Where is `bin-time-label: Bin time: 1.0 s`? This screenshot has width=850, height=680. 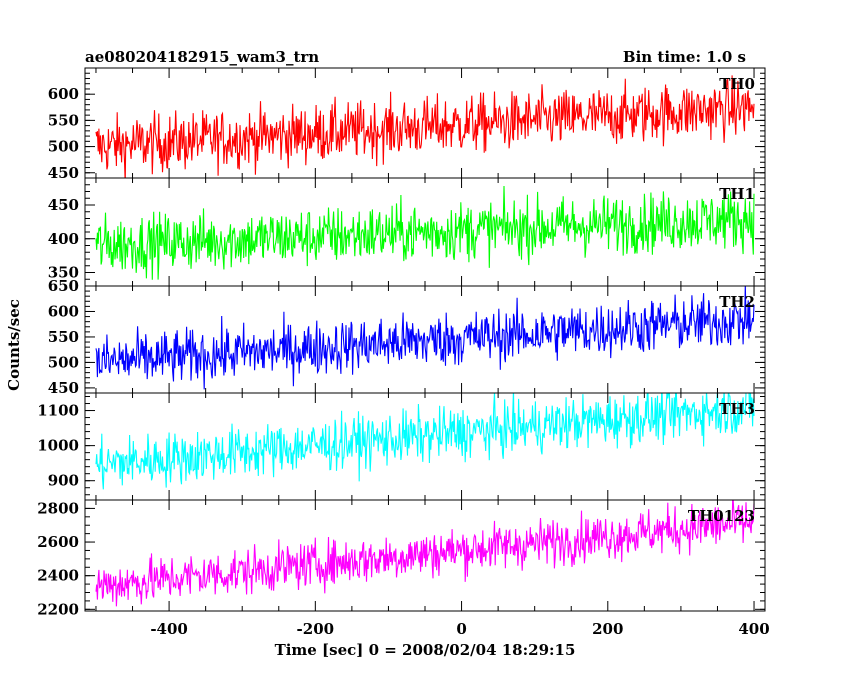 bin-time-label: Bin time: 1.0 s is located at coordinates (684, 57).